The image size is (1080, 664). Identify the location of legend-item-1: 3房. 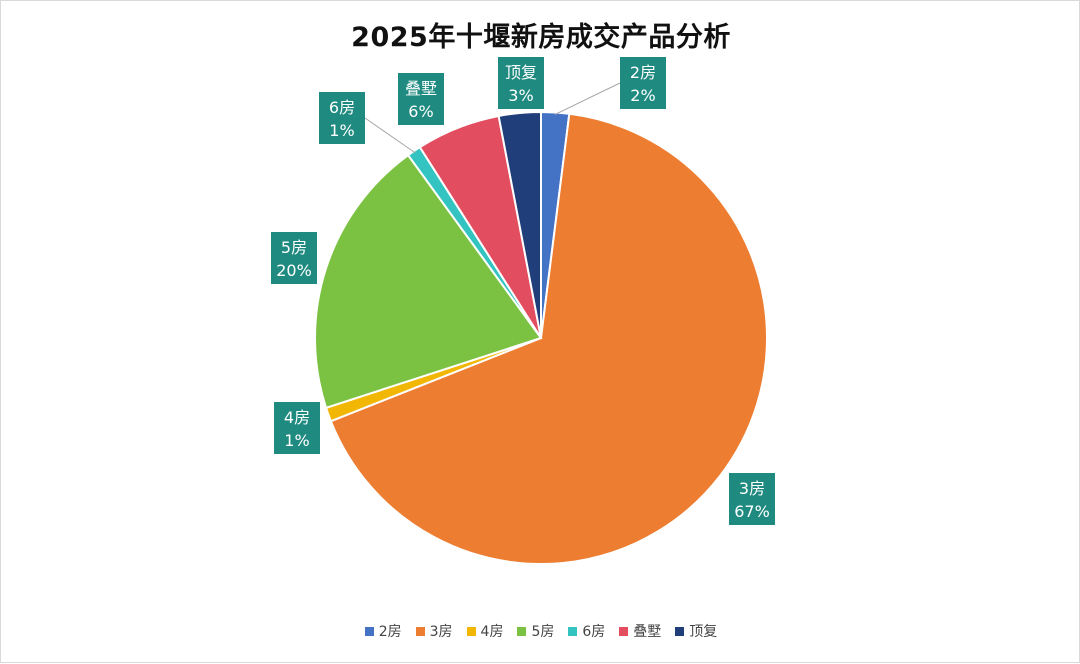
(434, 631).